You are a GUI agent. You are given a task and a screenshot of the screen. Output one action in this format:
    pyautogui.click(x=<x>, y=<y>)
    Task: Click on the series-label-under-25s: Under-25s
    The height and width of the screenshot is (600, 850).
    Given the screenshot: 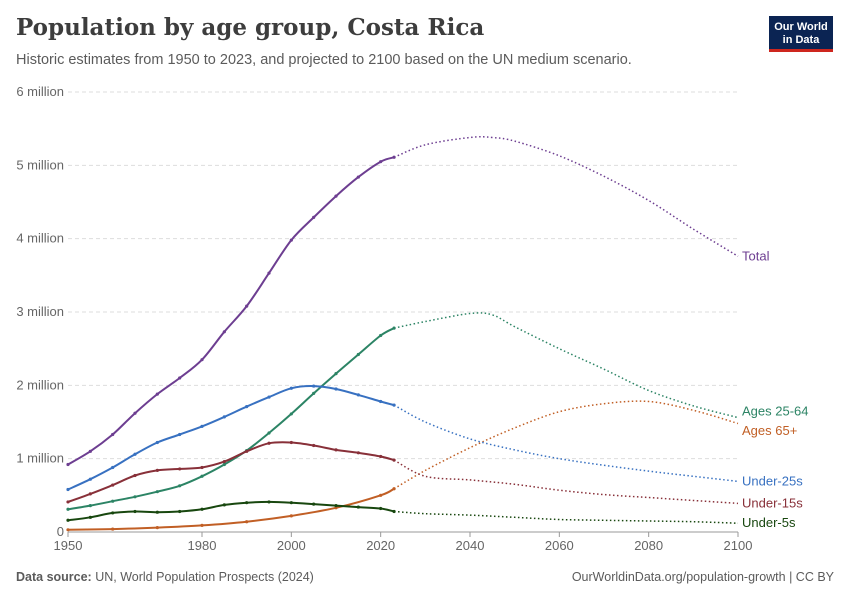 What is the action you would take?
    pyautogui.click(x=772, y=480)
    